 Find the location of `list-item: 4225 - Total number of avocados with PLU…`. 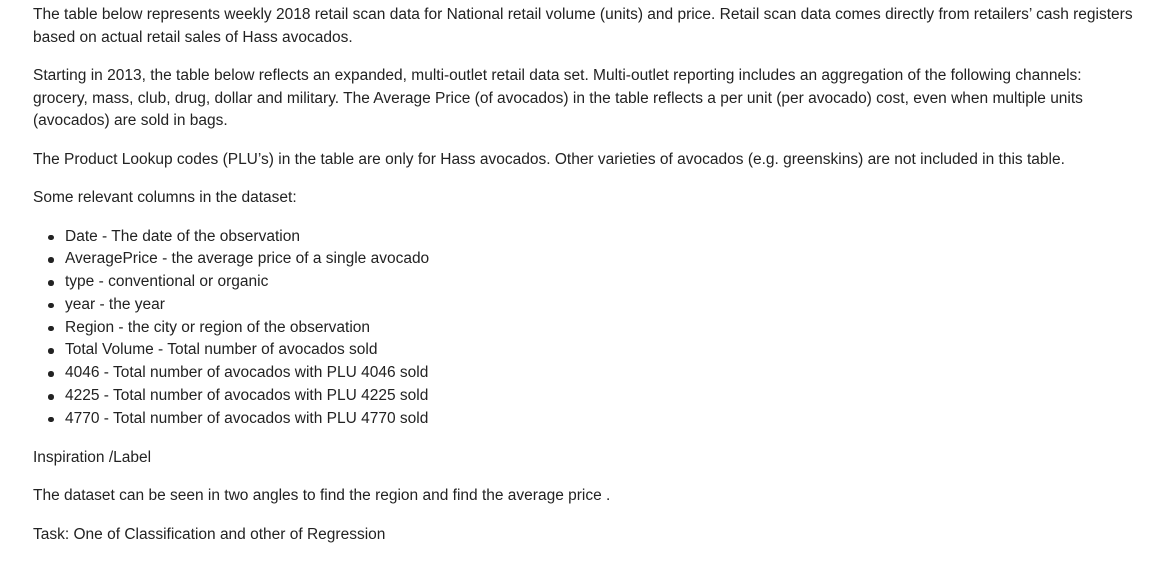

list-item: 4225 - Total number of avocados with PLU… is located at coordinates (590, 396).